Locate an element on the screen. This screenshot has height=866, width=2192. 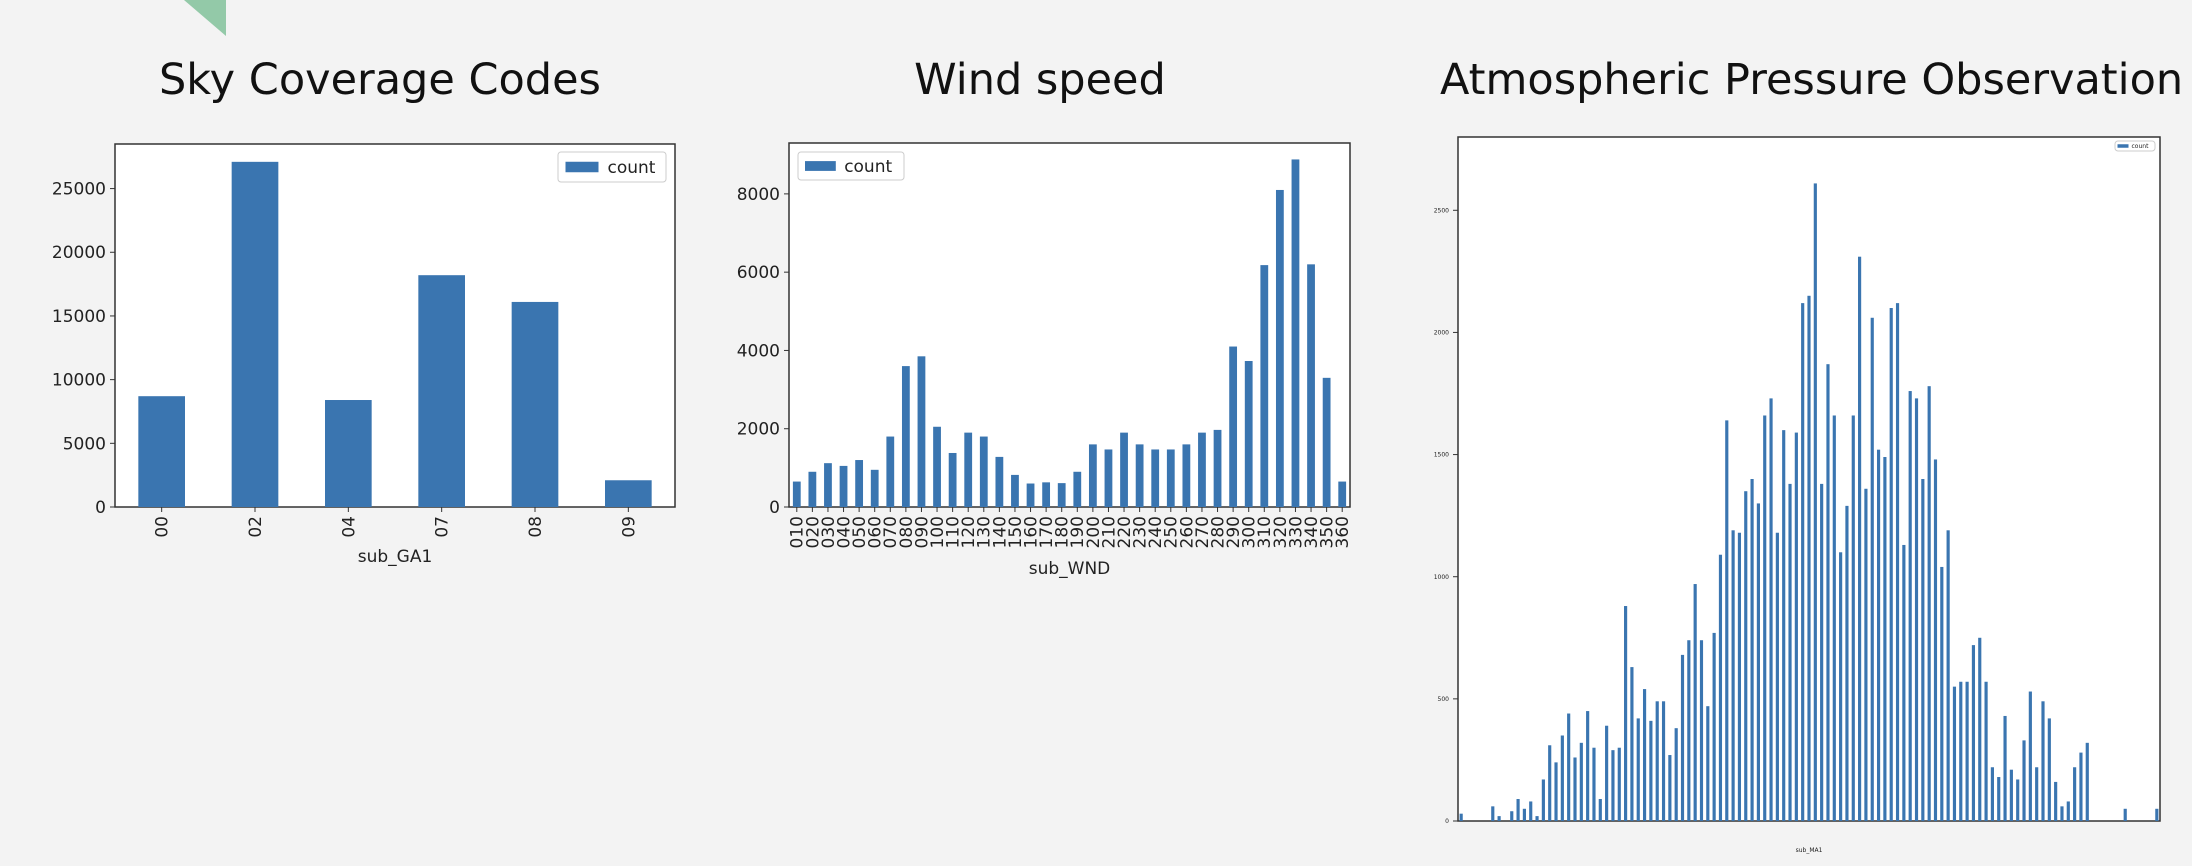
x-axis-label: sub_GA1 is located at coordinates (395, 557).